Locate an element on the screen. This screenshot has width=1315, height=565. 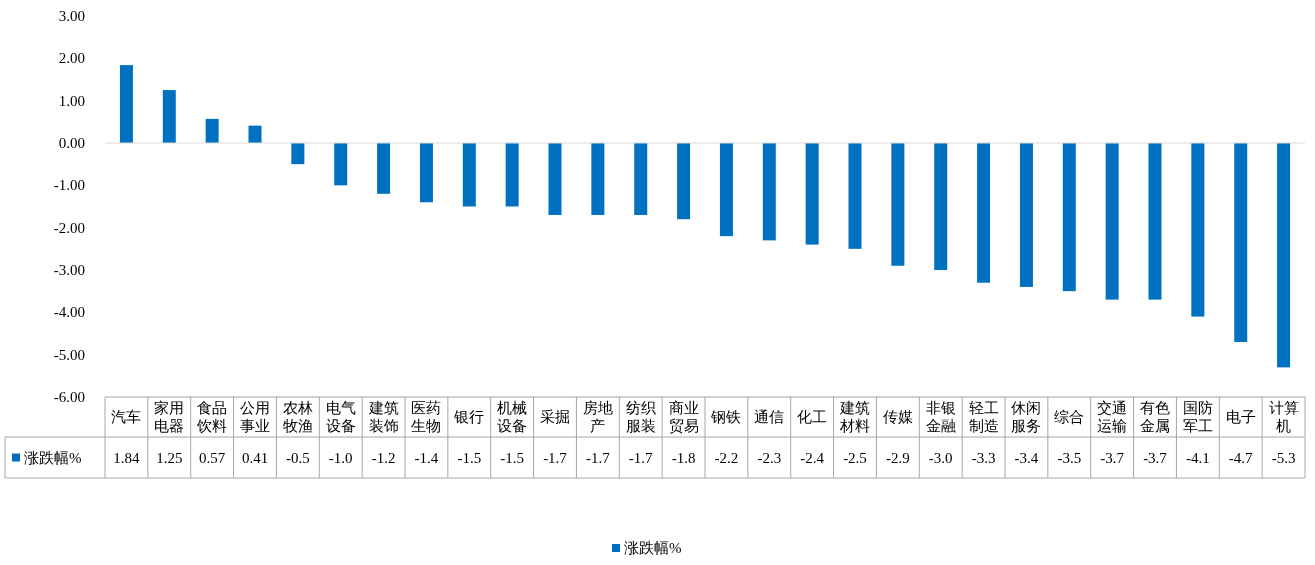
text: -2.4 is located at coordinates (812, 457).